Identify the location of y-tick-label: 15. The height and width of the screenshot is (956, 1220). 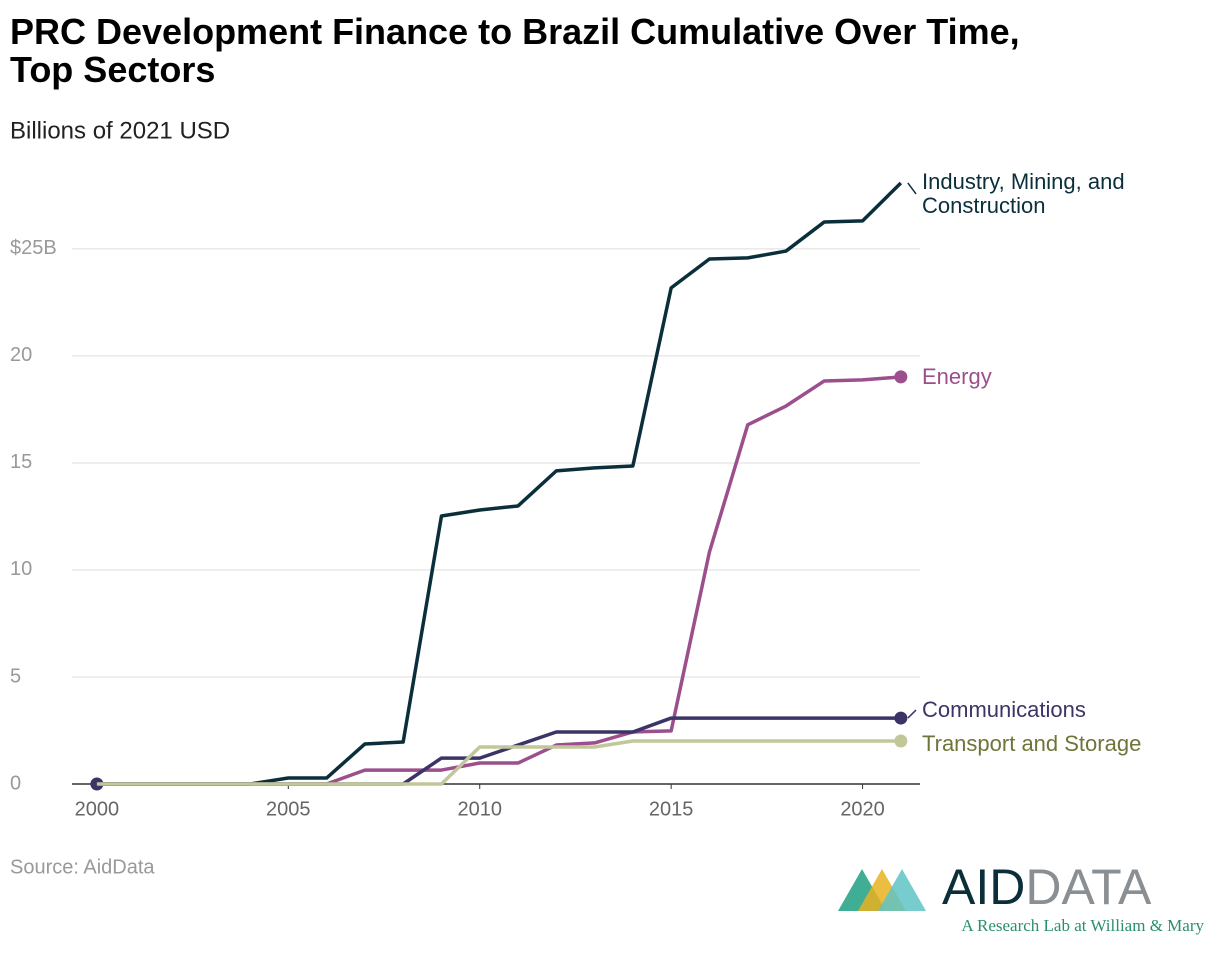
(21, 462).